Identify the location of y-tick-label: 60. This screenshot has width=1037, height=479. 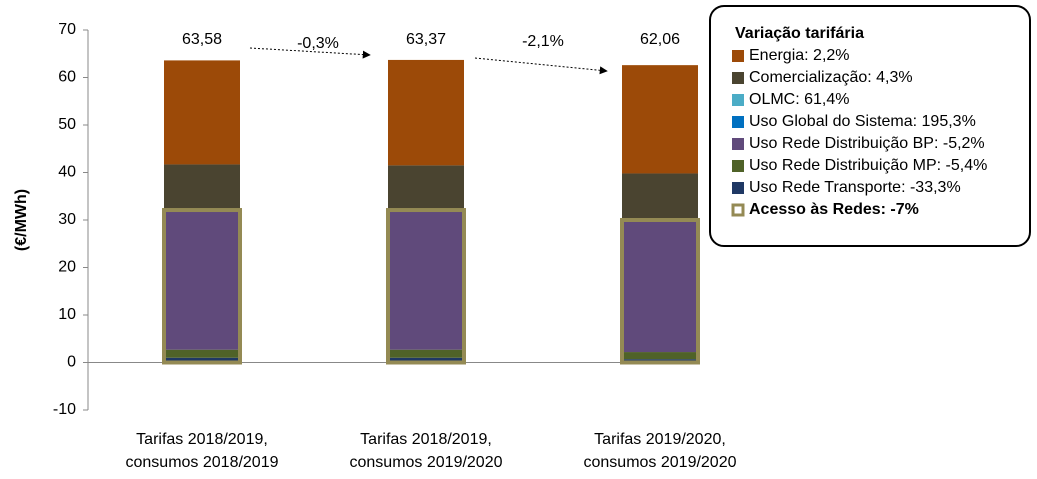
(67, 77).